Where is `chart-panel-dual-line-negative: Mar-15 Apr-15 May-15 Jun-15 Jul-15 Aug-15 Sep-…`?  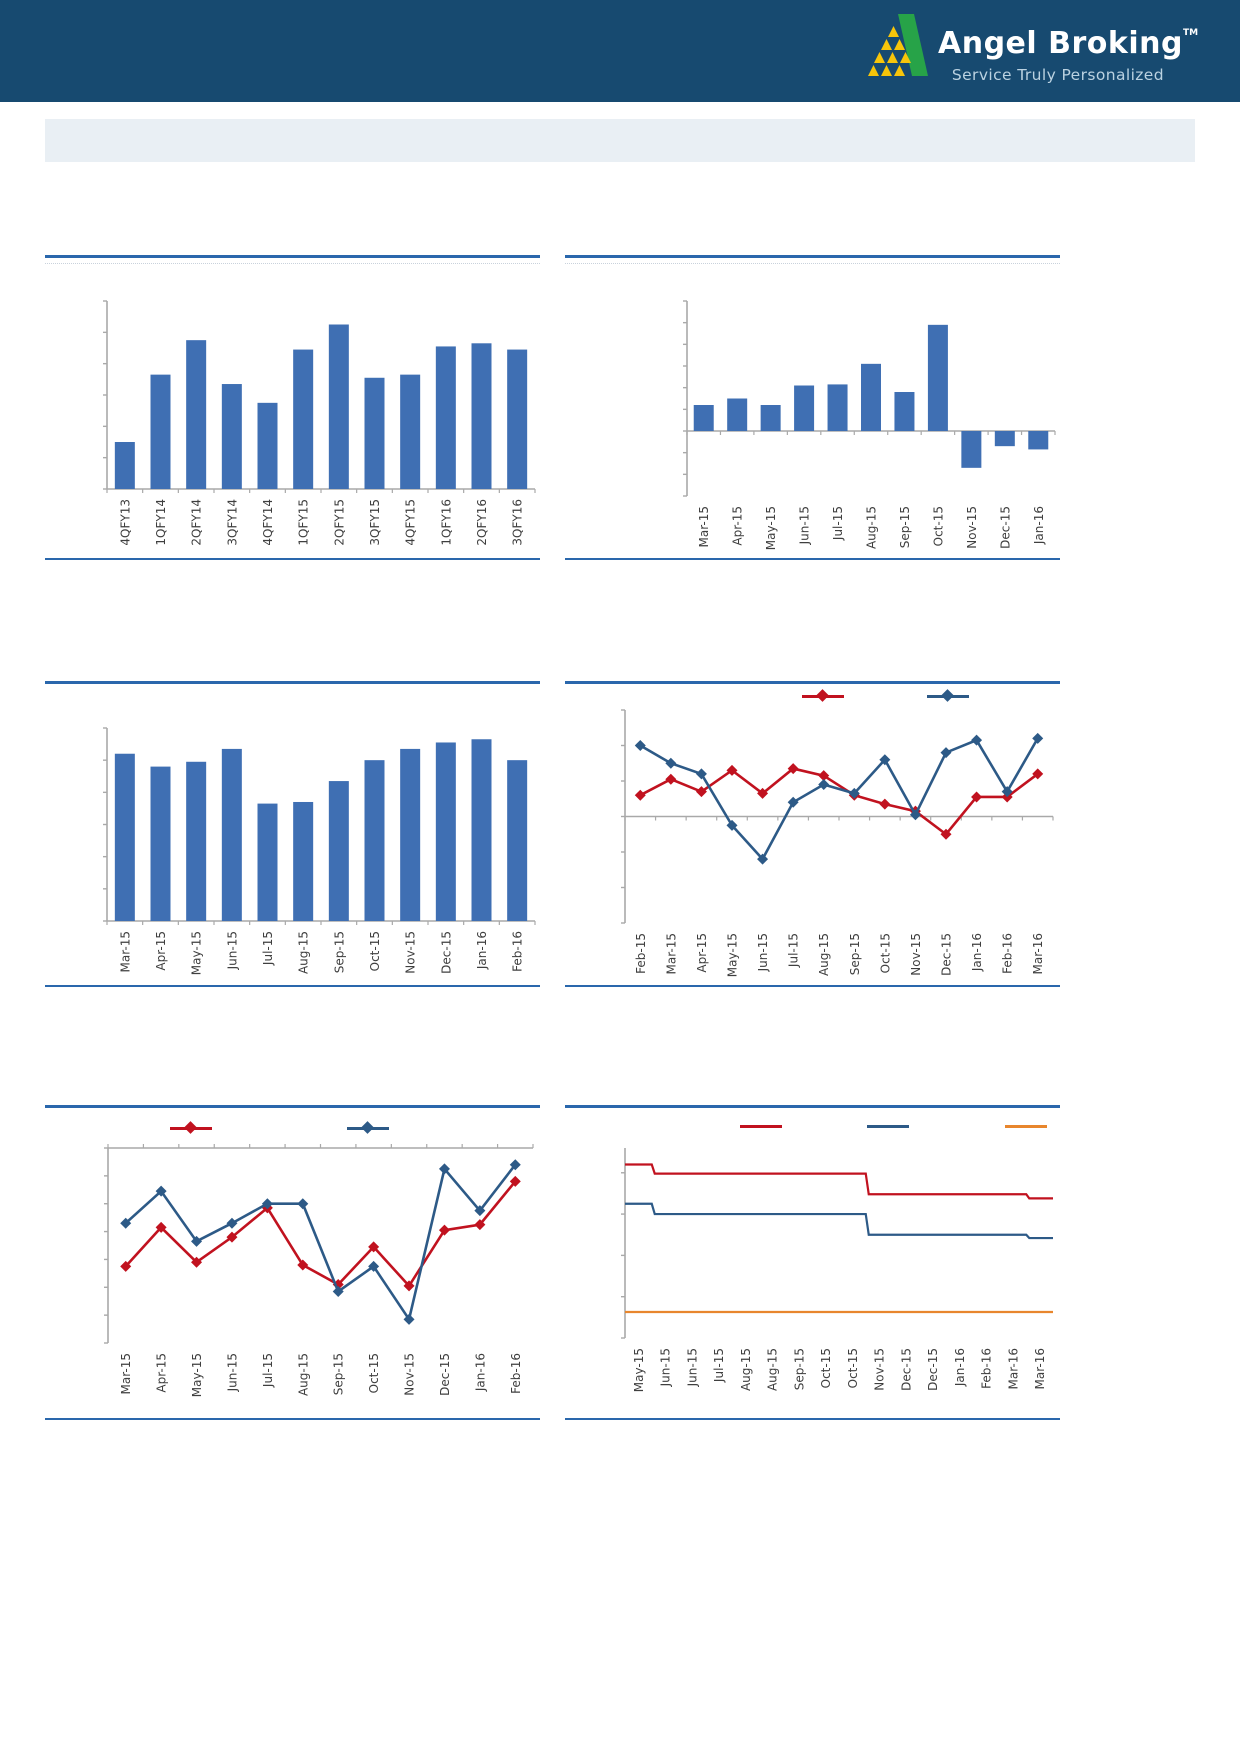 chart-panel-dual-line-negative: Mar-15 Apr-15 May-15 Jun-15 Jul-15 Aug-15 Sep-… is located at coordinates (292, 1262).